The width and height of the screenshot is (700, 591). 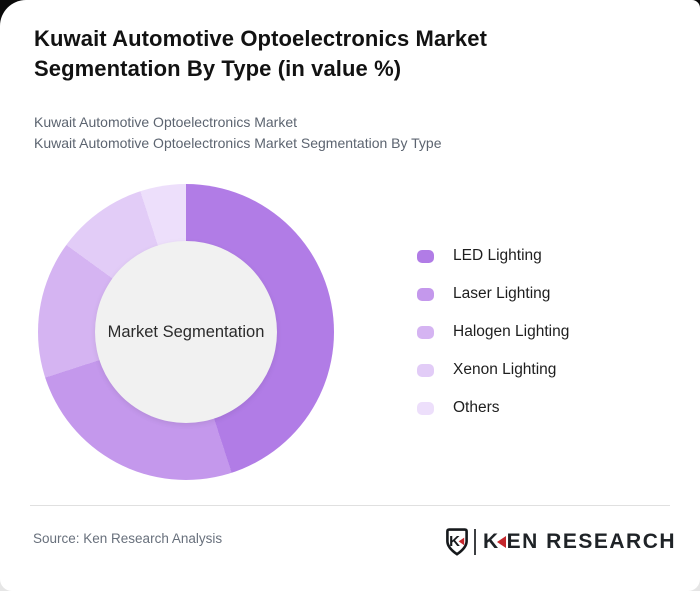 I want to click on legend-item-led-lighting: LED Lighting, so click(x=493, y=255).